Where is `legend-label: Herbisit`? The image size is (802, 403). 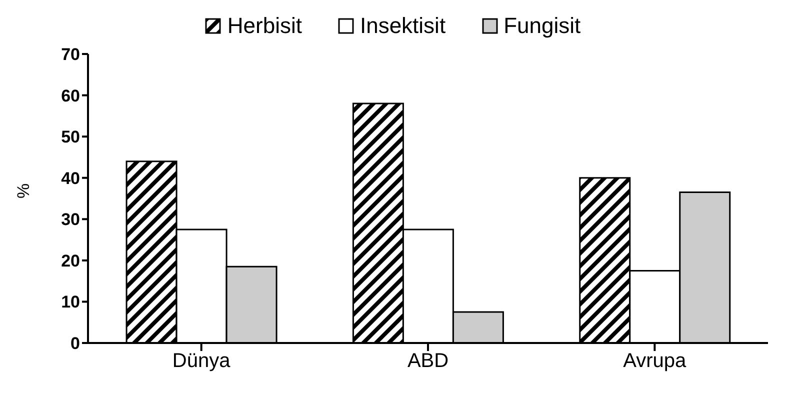
legend-label: Herbisit is located at coordinates (264, 26).